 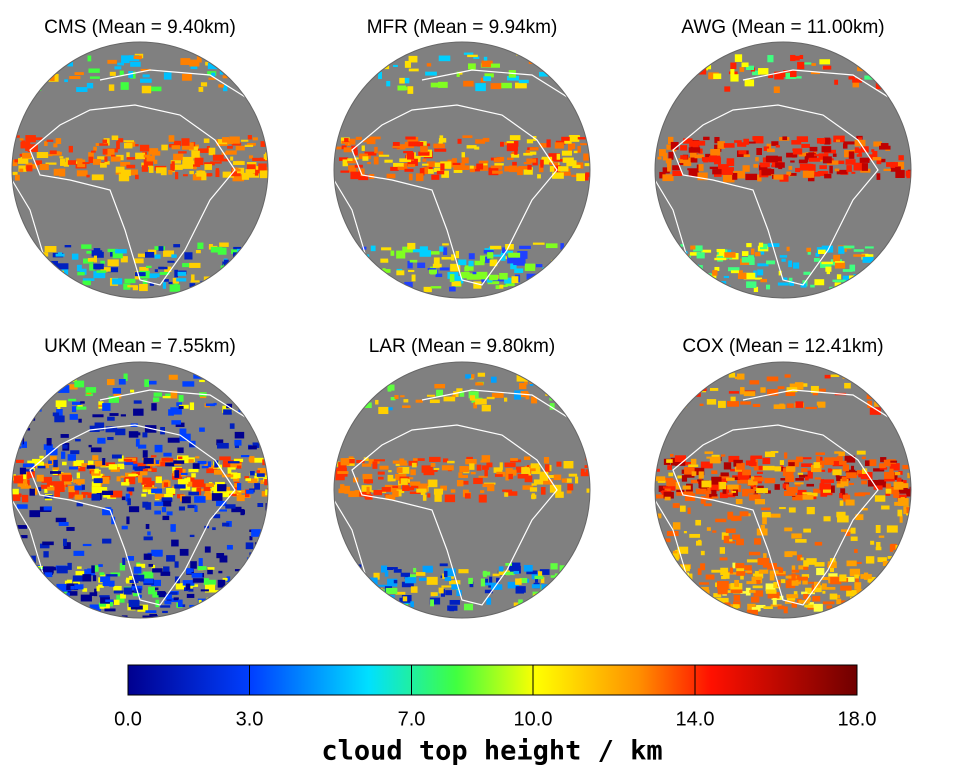 What do you see at coordinates (131, 497) in the screenshot?
I see `coastline` at bounding box center [131, 497].